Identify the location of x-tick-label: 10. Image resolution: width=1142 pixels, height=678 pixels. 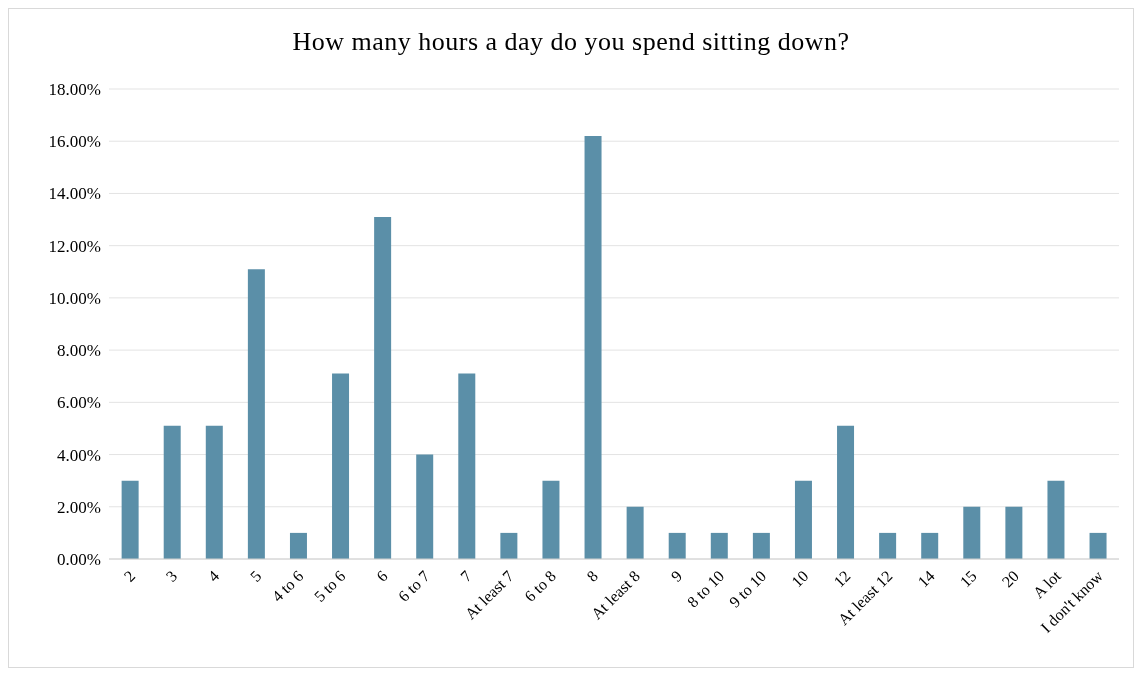
(800, 579).